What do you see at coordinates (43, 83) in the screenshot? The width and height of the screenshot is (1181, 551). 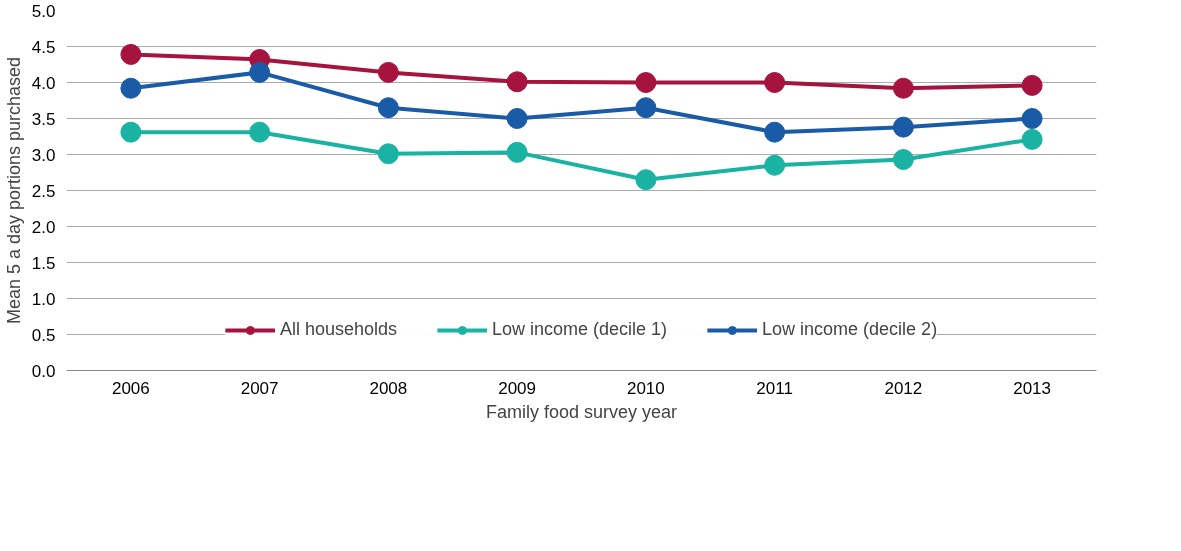 I see `y-tick-label: 4.0` at bounding box center [43, 83].